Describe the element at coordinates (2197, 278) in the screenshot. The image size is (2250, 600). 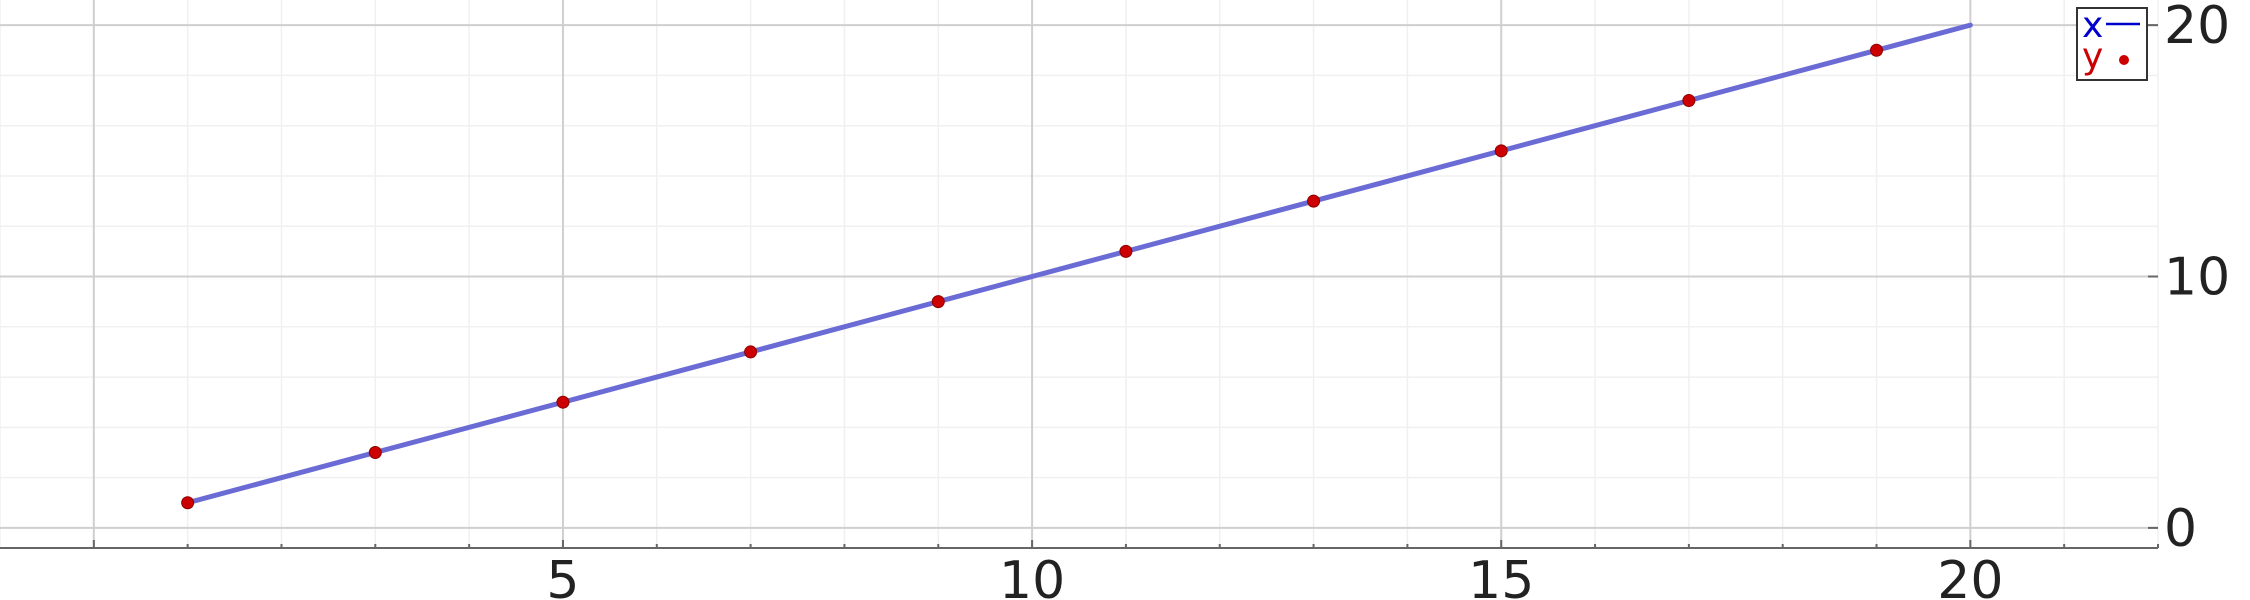
I see `y-tick-label: 10` at that location.